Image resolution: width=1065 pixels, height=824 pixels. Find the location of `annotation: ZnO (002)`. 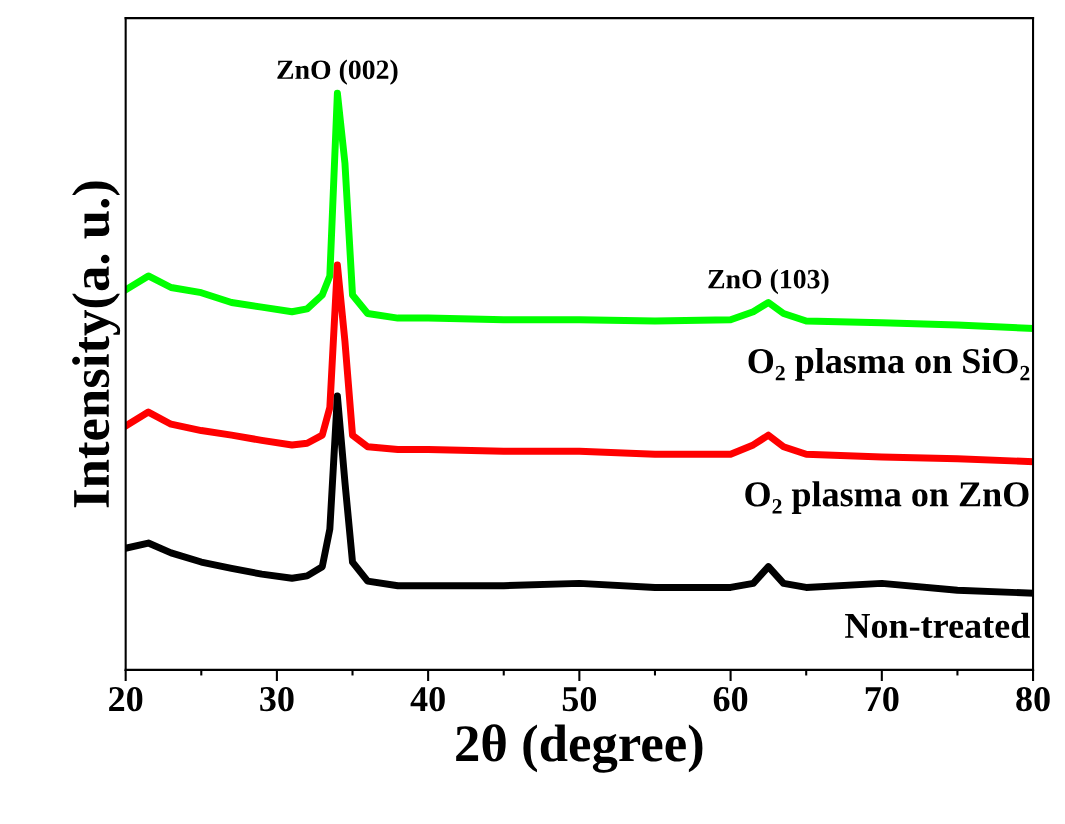

annotation: ZnO (002) is located at coordinates (337, 72).